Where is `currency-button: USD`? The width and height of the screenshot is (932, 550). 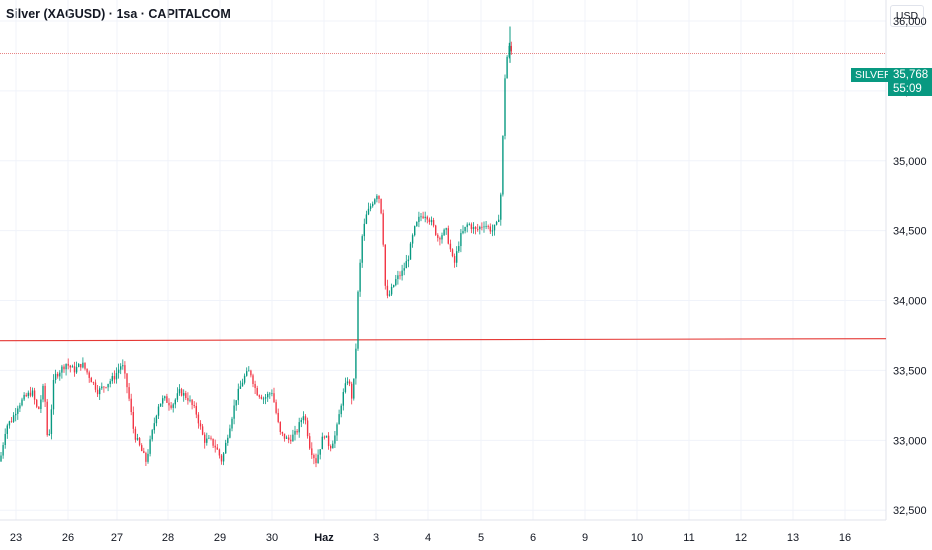
currency-button: USD is located at coordinates (907, 16).